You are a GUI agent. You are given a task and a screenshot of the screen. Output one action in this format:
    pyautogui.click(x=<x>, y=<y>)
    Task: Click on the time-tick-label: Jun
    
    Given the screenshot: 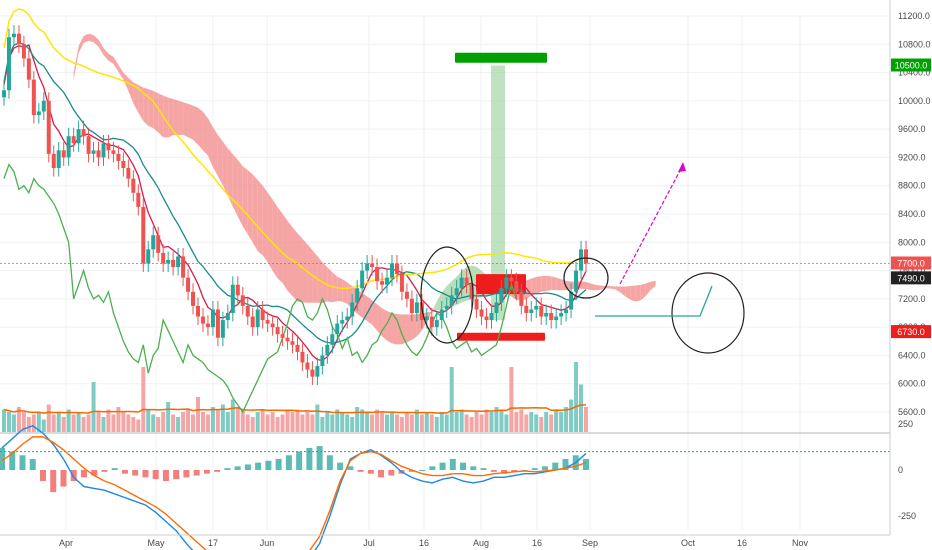 What is the action you would take?
    pyautogui.click(x=267, y=543)
    